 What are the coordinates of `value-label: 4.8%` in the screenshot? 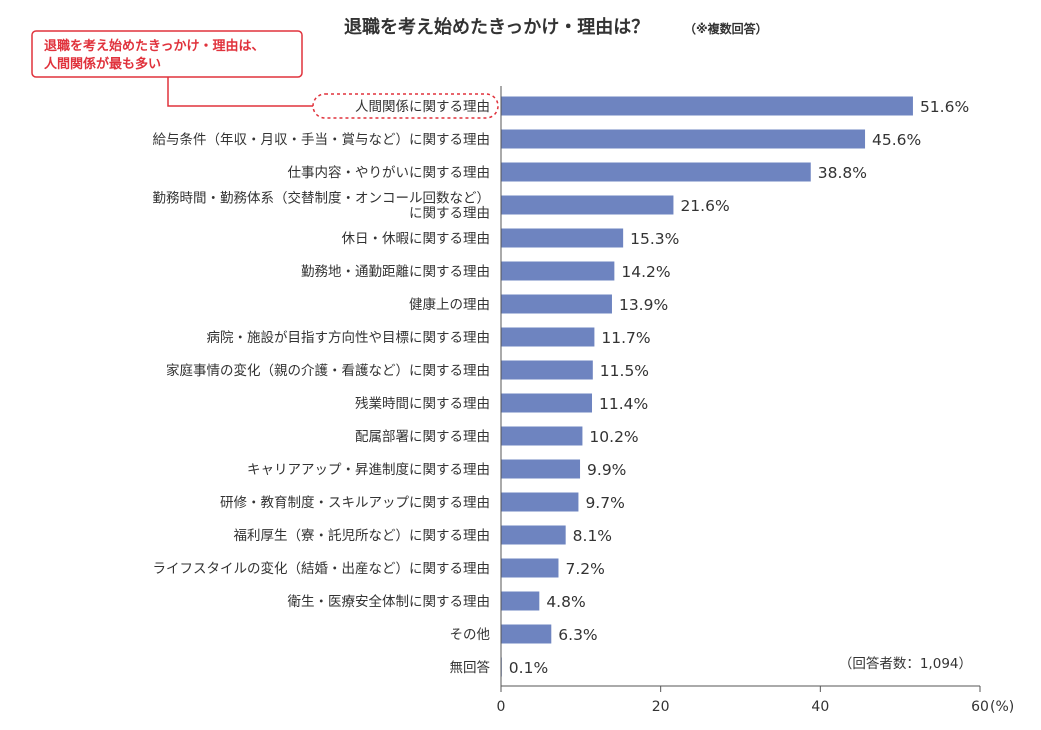 It's located at (565, 602).